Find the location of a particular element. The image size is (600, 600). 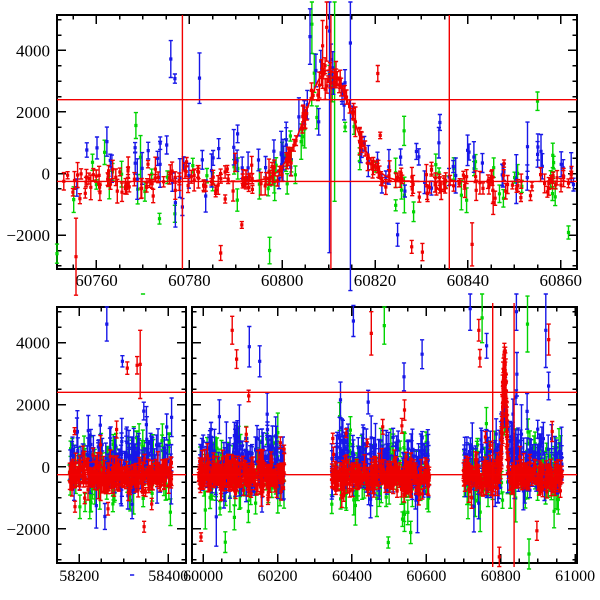

x-tick-label: 60760 is located at coordinates (96, 280).